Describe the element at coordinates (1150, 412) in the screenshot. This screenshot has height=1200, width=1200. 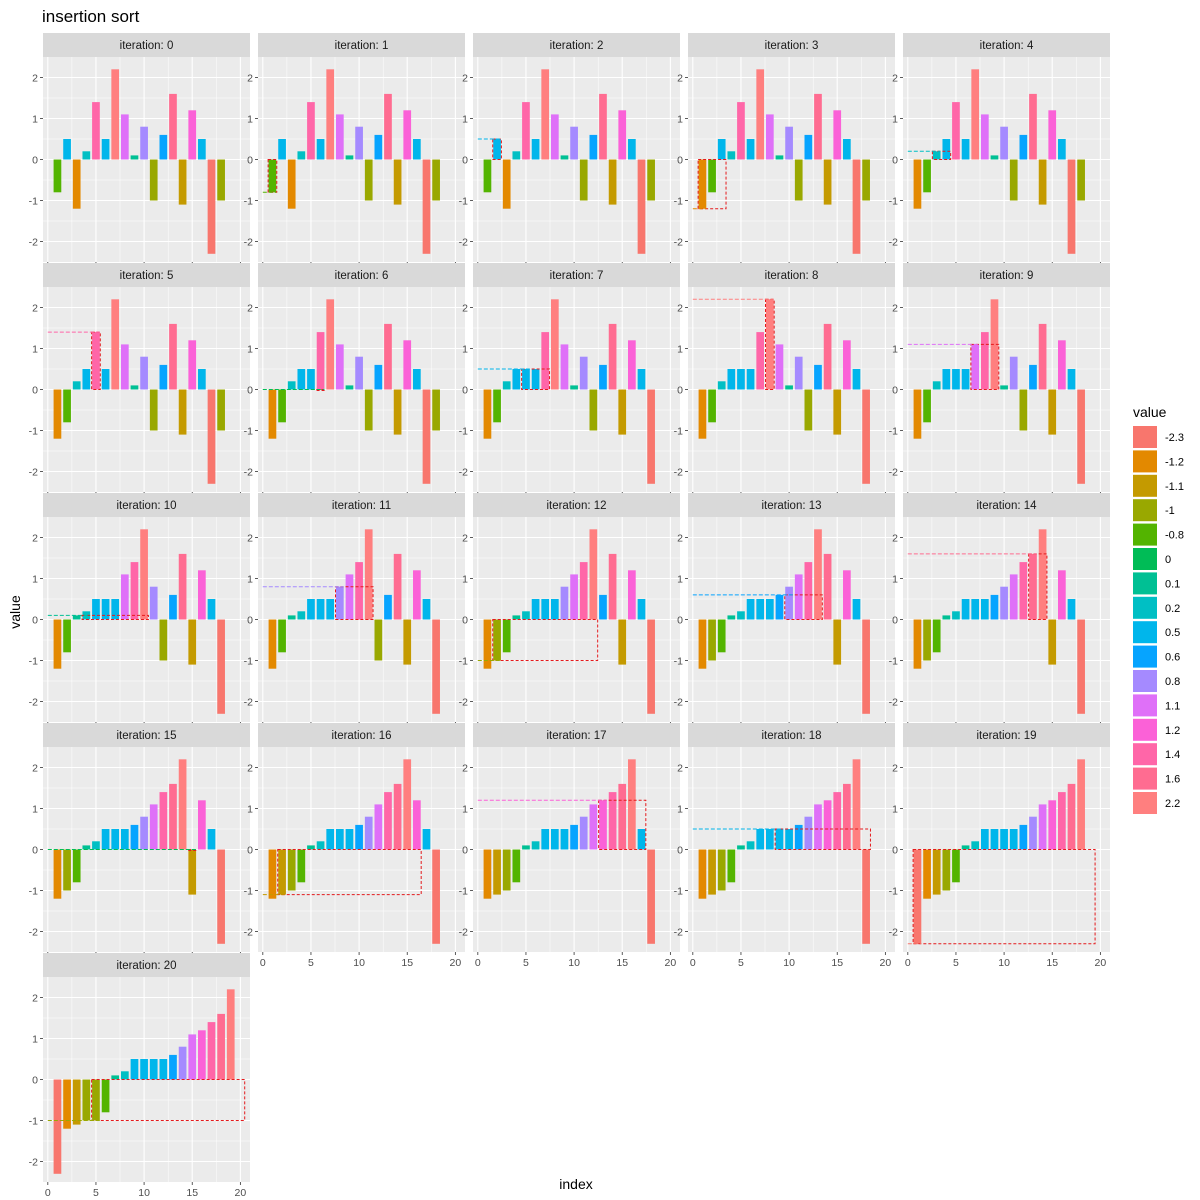
I see `legend-title: value` at that location.